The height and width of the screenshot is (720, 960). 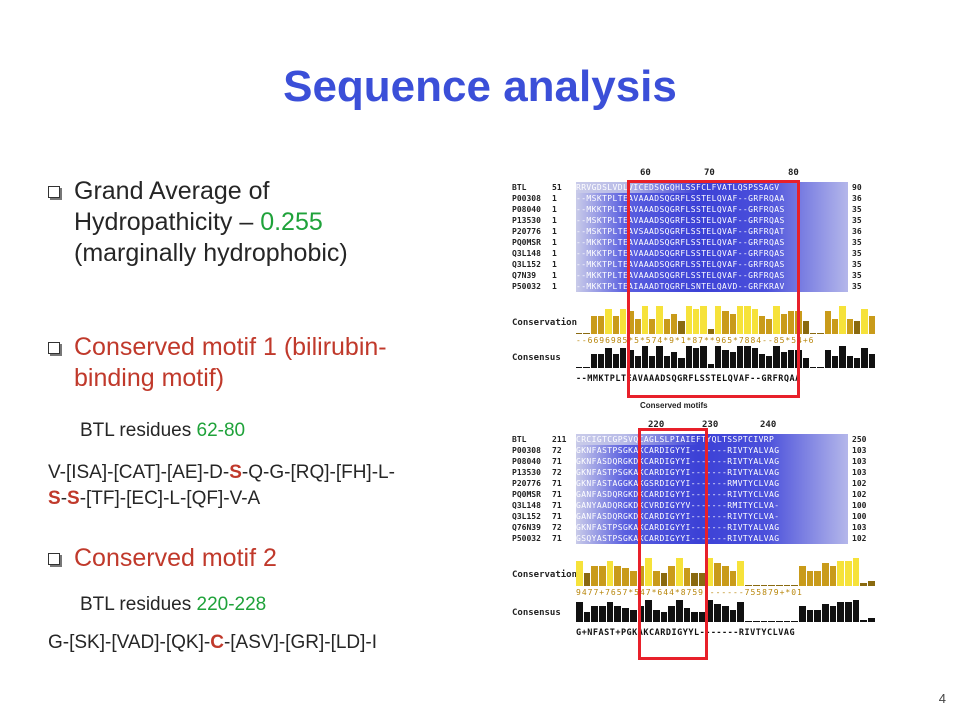 I want to click on row-name: P08040, so click(x=526, y=209).